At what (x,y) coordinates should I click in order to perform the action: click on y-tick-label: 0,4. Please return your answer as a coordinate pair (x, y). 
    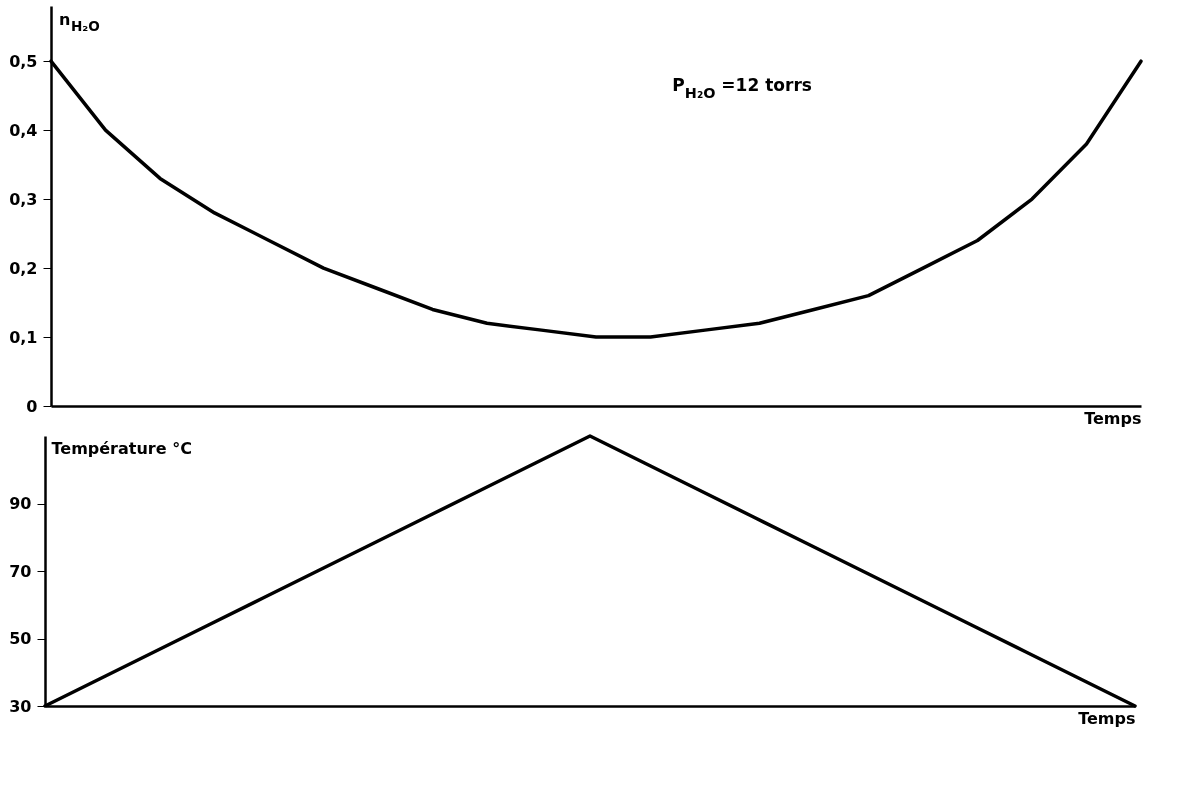
    Looking at the image, I should click on (23, 130).